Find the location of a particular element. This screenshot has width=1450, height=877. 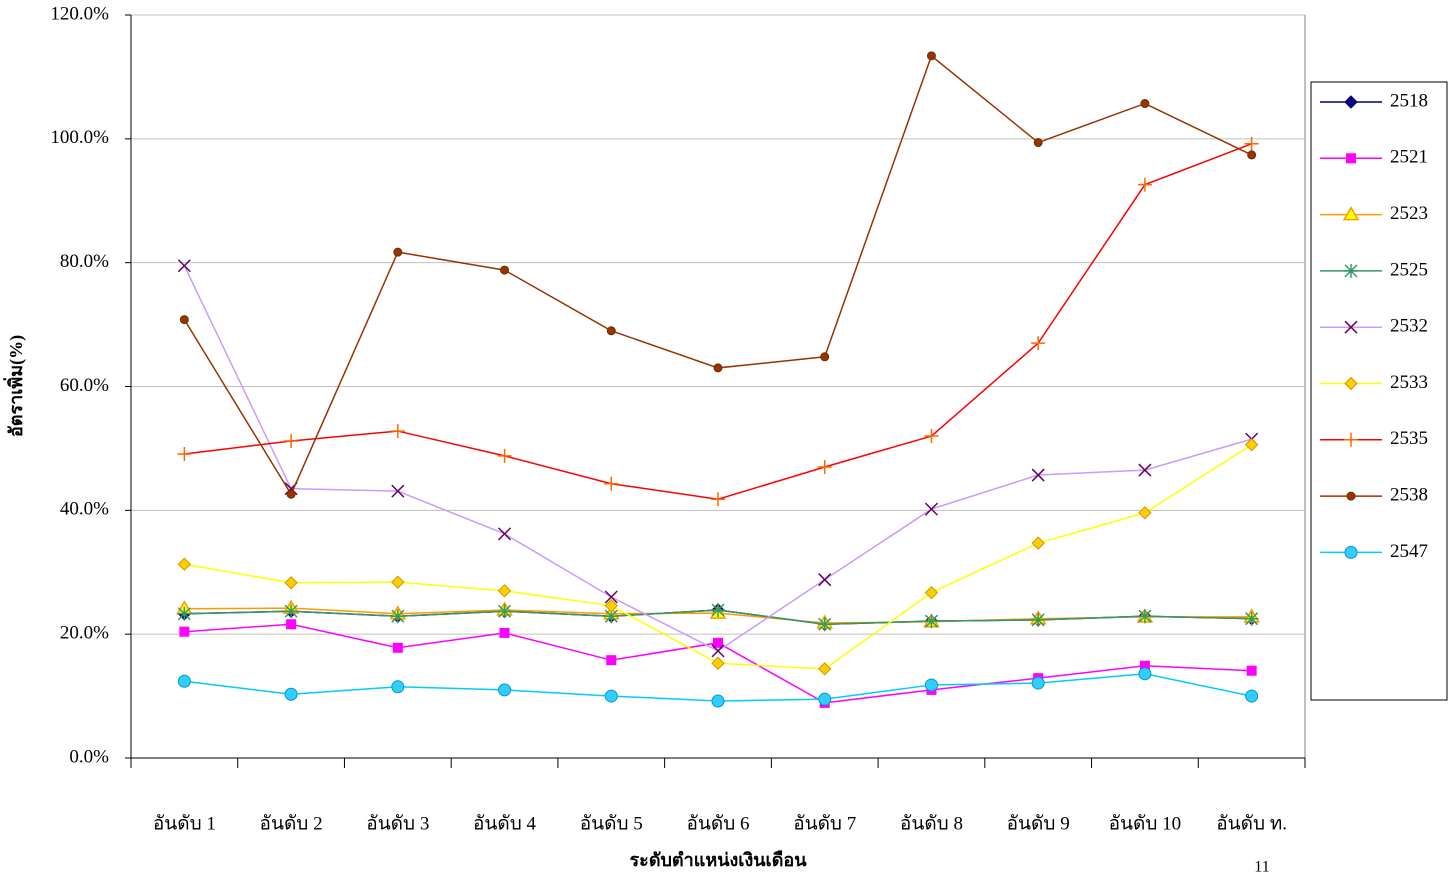

legend-label: 2521 is located at coordinates (1409, 157).